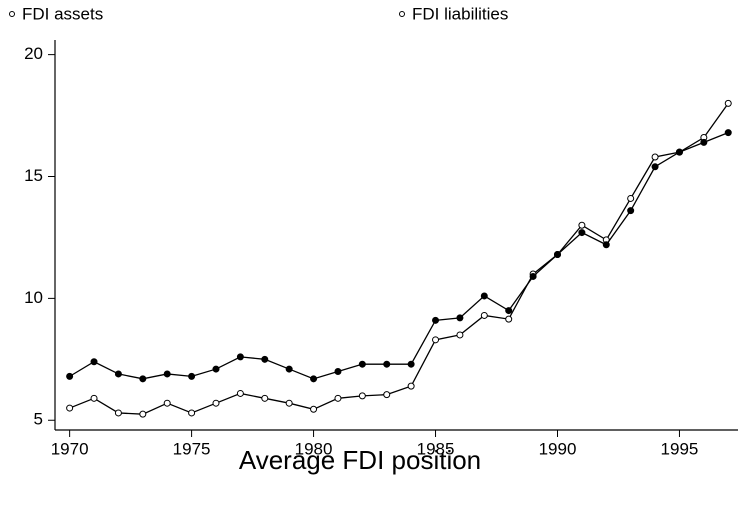  Describe the element at coordinates (460, 13) in the screenshot. I see `legend-label: FDI liabilities` at that location.